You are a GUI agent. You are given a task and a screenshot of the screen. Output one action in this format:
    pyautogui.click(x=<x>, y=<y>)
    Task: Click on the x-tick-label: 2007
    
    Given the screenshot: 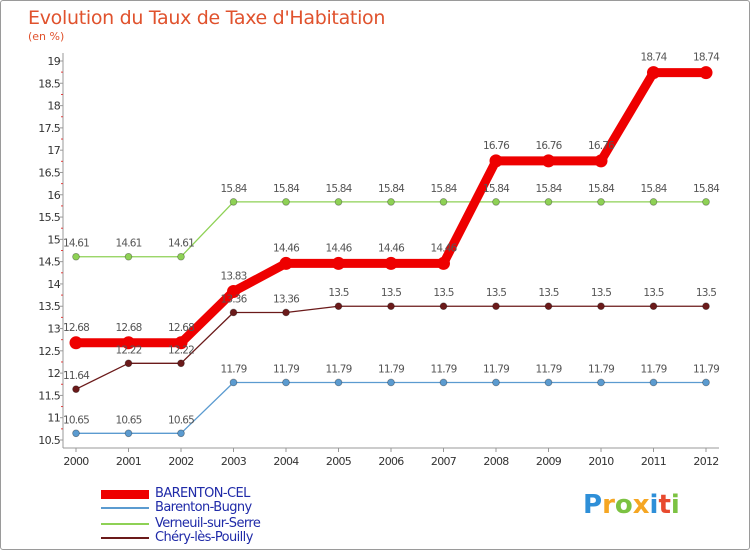 What is the action you would take?
    pyautogui.click(x=444, y=461)
    